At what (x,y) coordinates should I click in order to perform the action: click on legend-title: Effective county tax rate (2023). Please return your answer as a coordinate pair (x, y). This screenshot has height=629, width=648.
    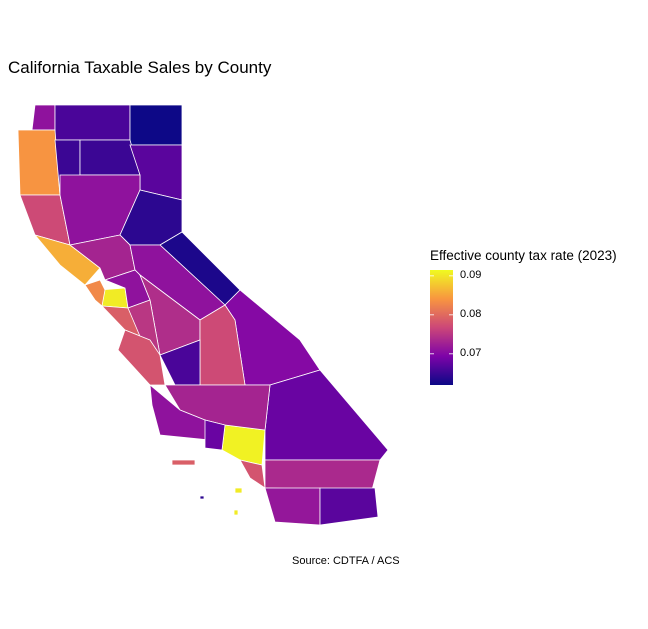
    Looking at the image, I should click on (523, 255).